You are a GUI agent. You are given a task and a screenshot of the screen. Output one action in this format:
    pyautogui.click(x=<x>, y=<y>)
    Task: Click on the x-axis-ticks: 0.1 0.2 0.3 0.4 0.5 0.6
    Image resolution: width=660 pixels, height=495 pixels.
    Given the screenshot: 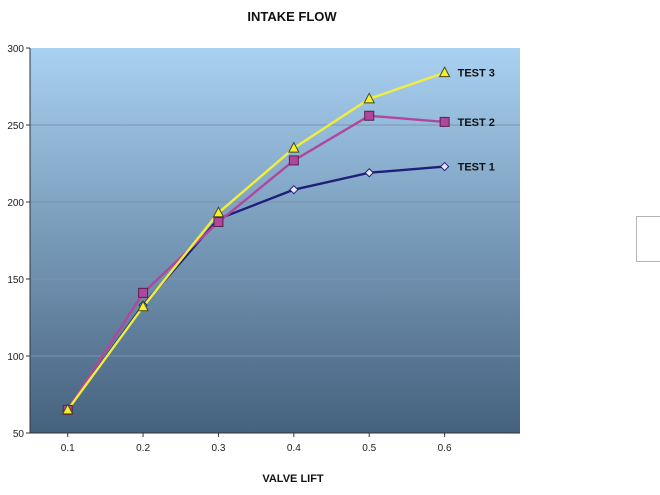 What is the action you would take?
    pyautogui.click(x=256, y=443)
    